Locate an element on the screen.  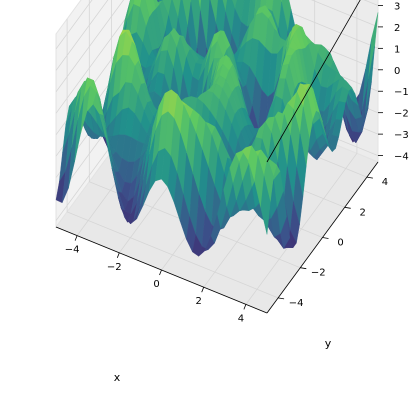
z-tick-label: 3 is located at coordinates (397, 6).